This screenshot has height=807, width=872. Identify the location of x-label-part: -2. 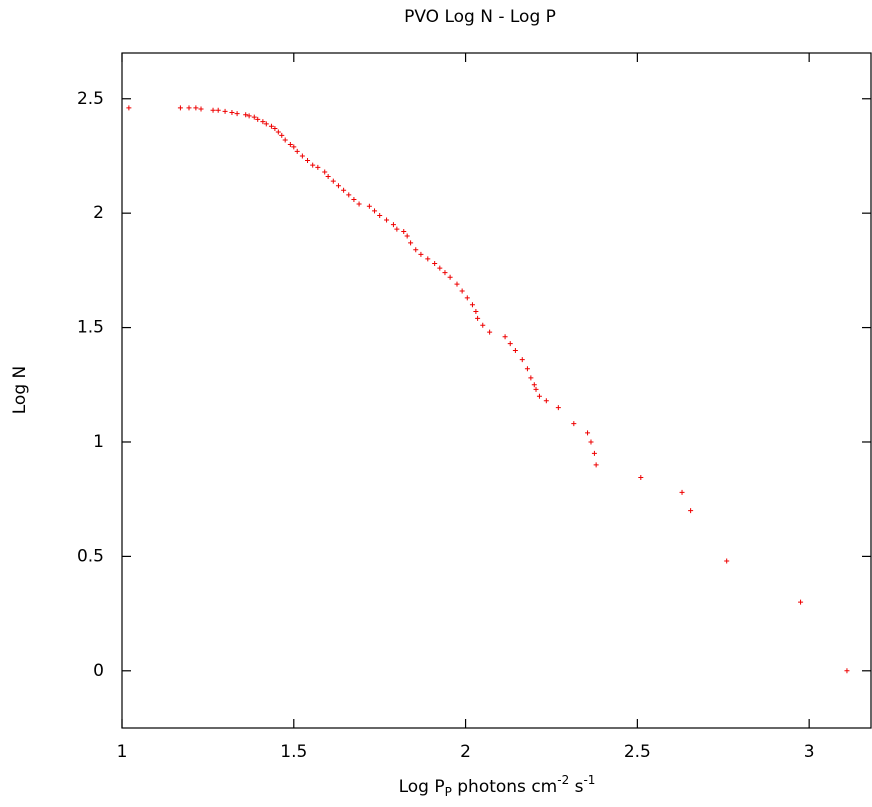
(563, 780).